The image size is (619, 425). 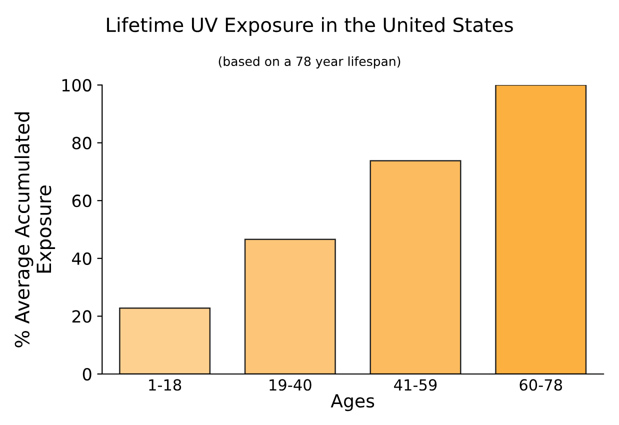 What do you see at coordinates (77, 85) in the screenshot?
I see `y-tick-label: 100` at bounding box center [77, 85].